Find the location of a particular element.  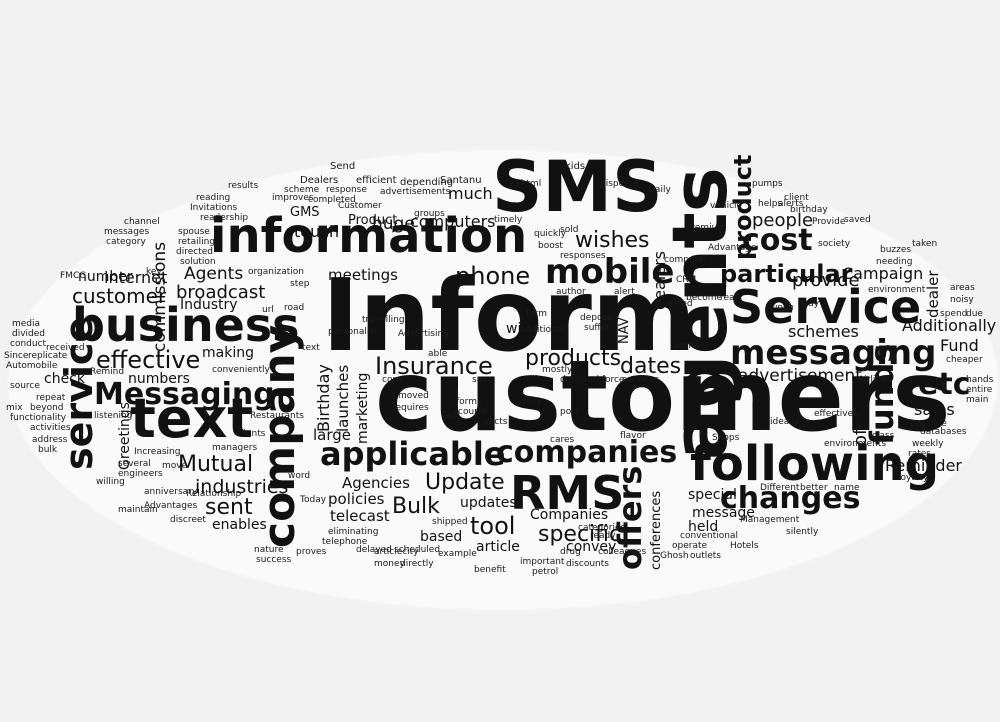

word-advantage: Advantage is located at coordinates (732, 248).